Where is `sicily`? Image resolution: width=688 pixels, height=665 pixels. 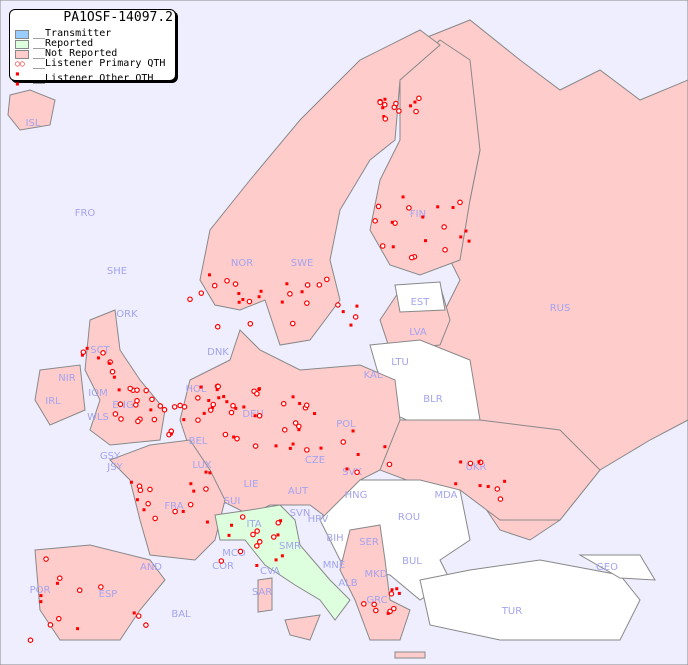 sicily is located at coordinates (302, 627).